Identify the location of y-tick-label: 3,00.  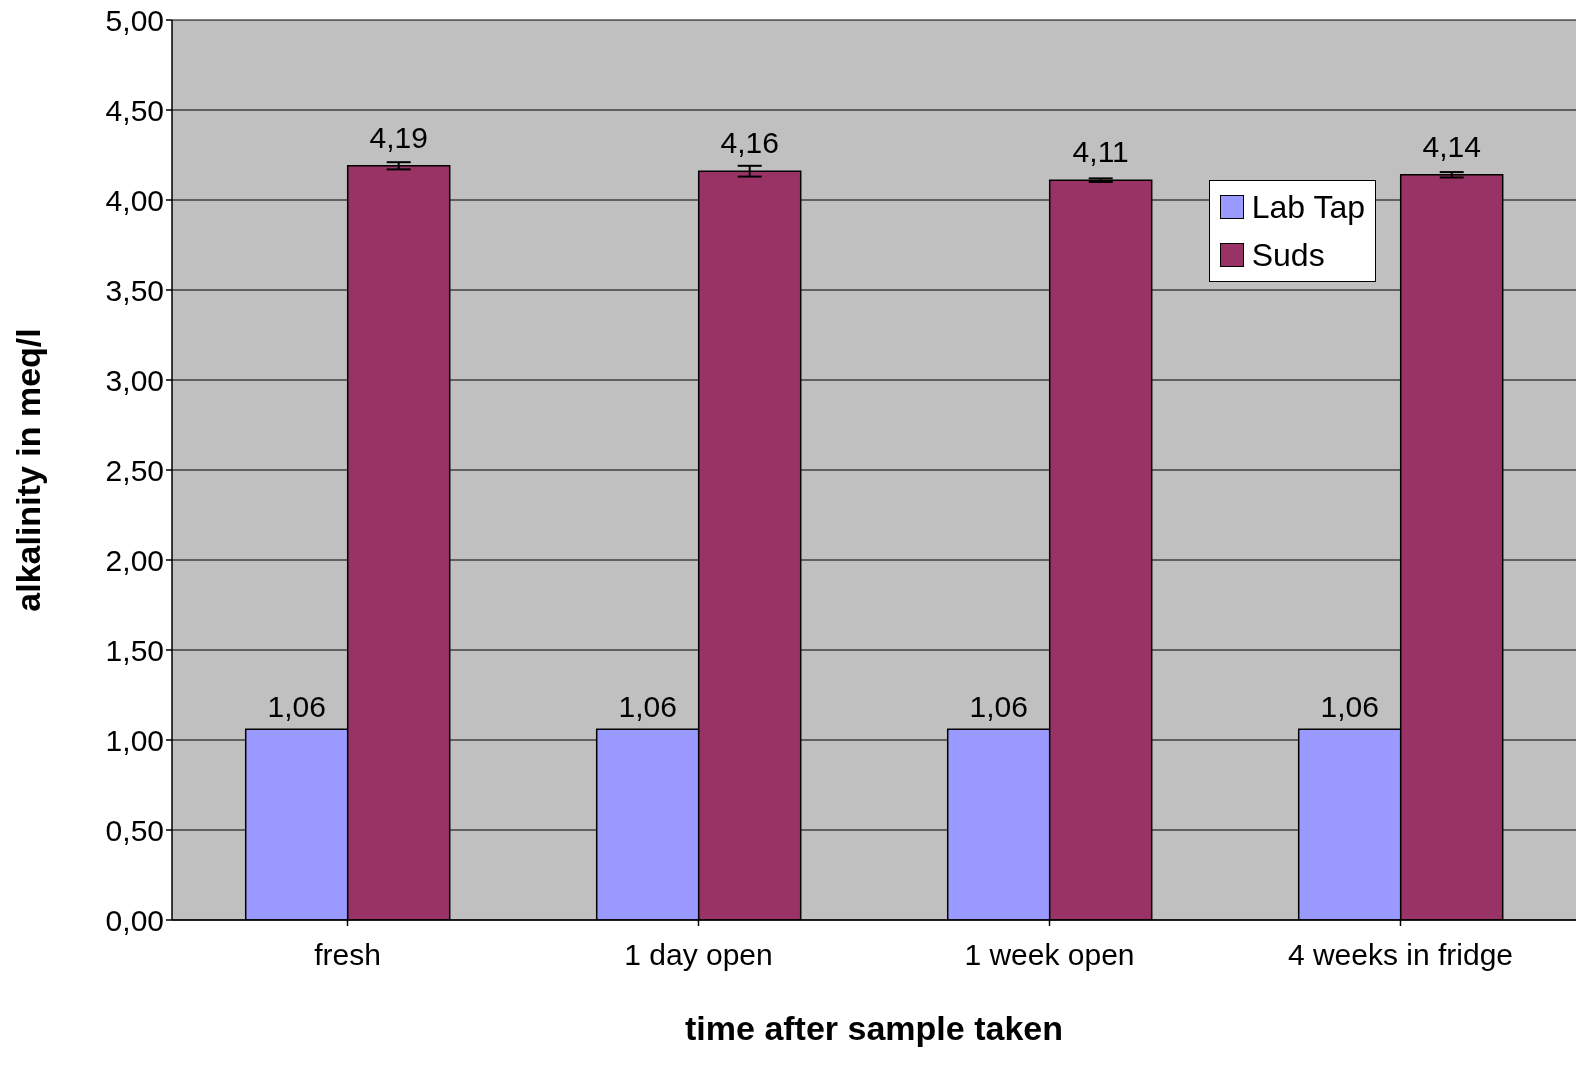
(134, 380).